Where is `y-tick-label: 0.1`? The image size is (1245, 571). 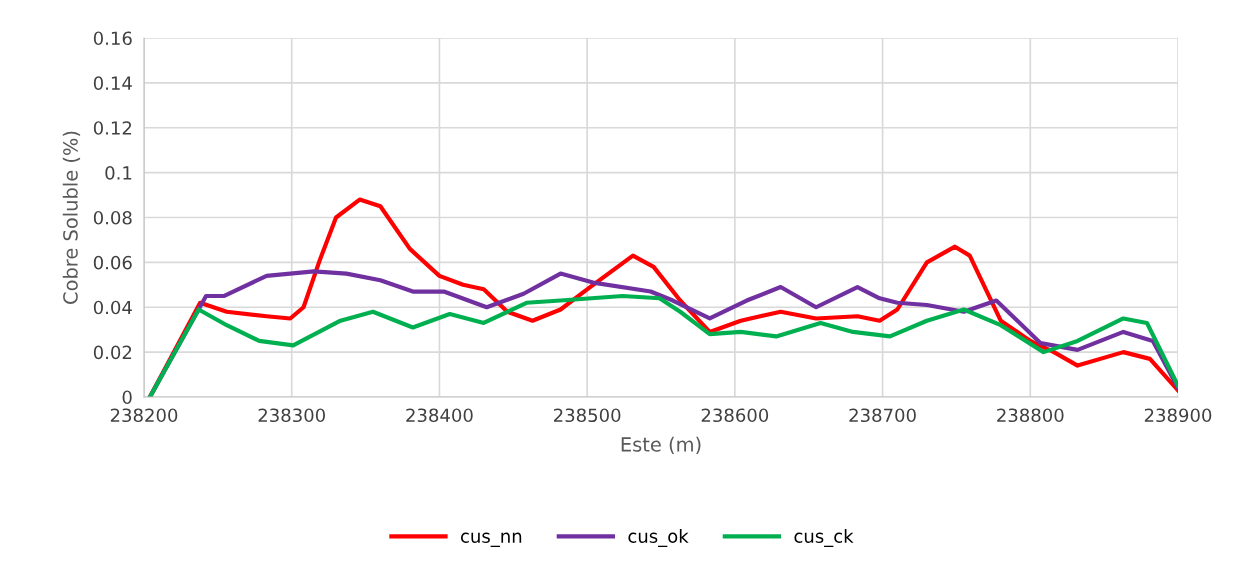 y-tick-label: 0.1 is located at coordinates (118, 173).